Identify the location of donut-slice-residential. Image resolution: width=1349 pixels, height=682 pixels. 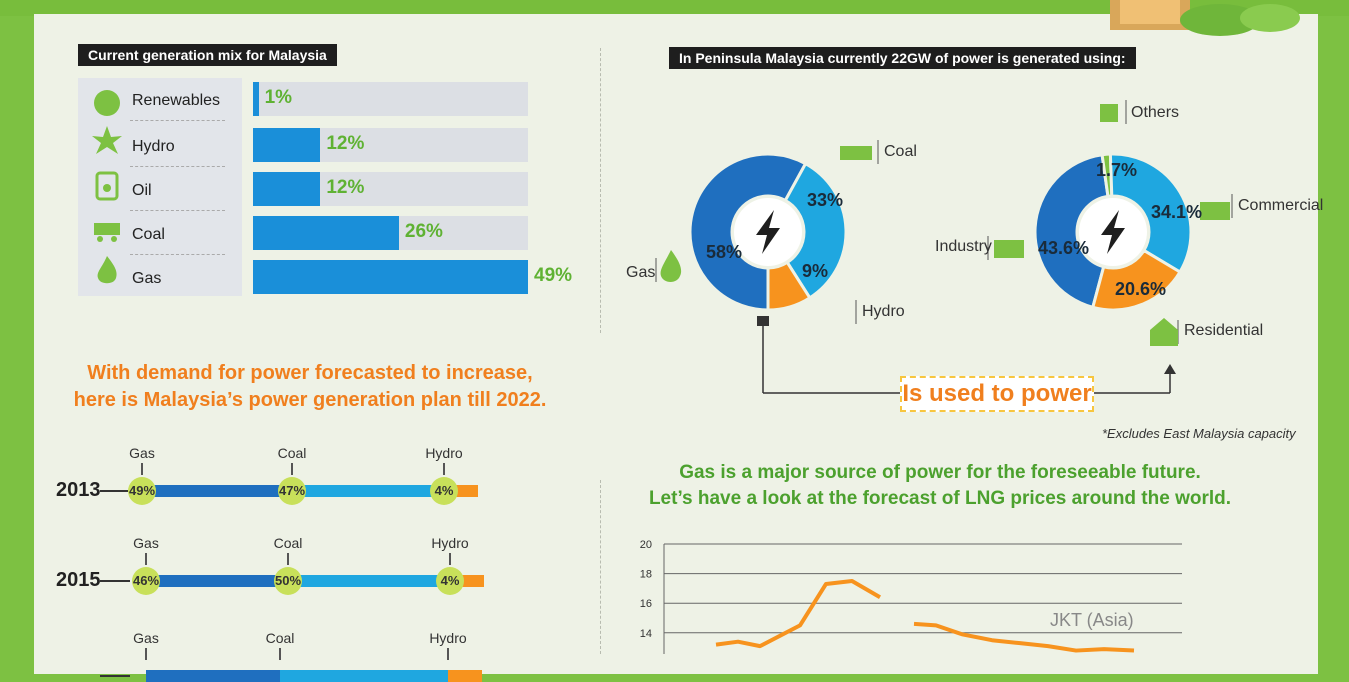
(1136, 280).